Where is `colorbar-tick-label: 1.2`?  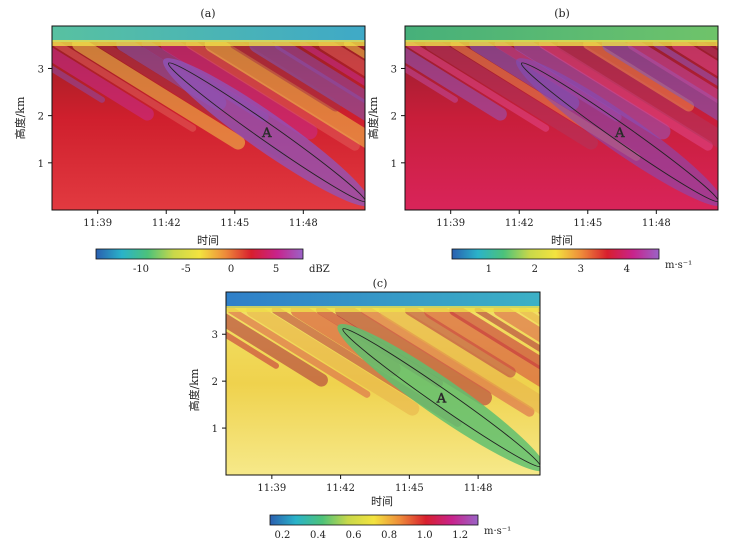
colorbar-tick-label: 1.2 is located at coordinates (460, 535).